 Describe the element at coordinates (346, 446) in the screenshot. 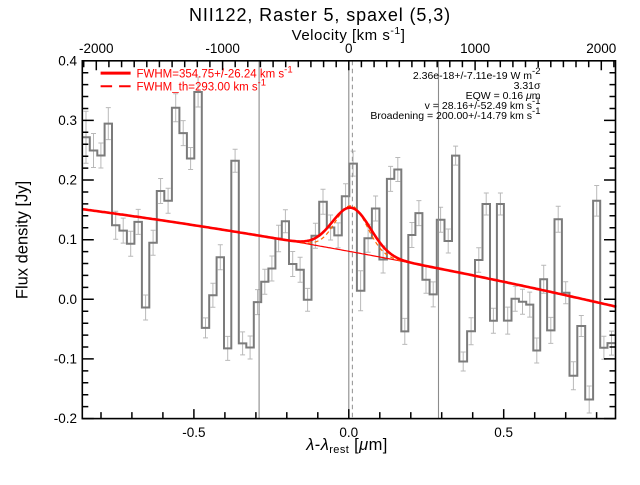

I see `svg-text: λ-λrest [μm]` at that location.